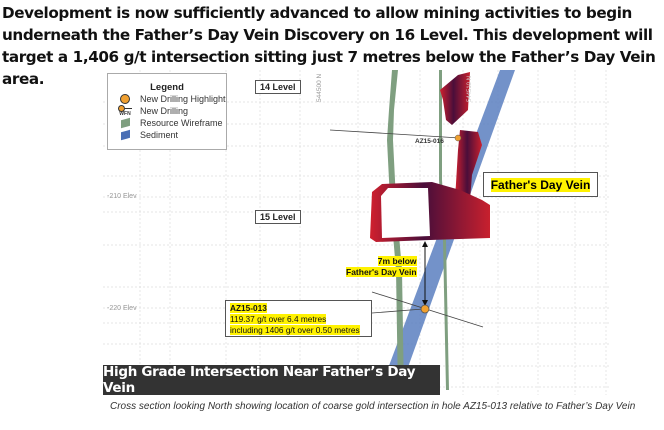 This screenshot has height=430, width=664. What do you see at coordinates (319, 88) in the screenshot?
I see `northing-label: 544500 N` at bounding box center [319, 88].